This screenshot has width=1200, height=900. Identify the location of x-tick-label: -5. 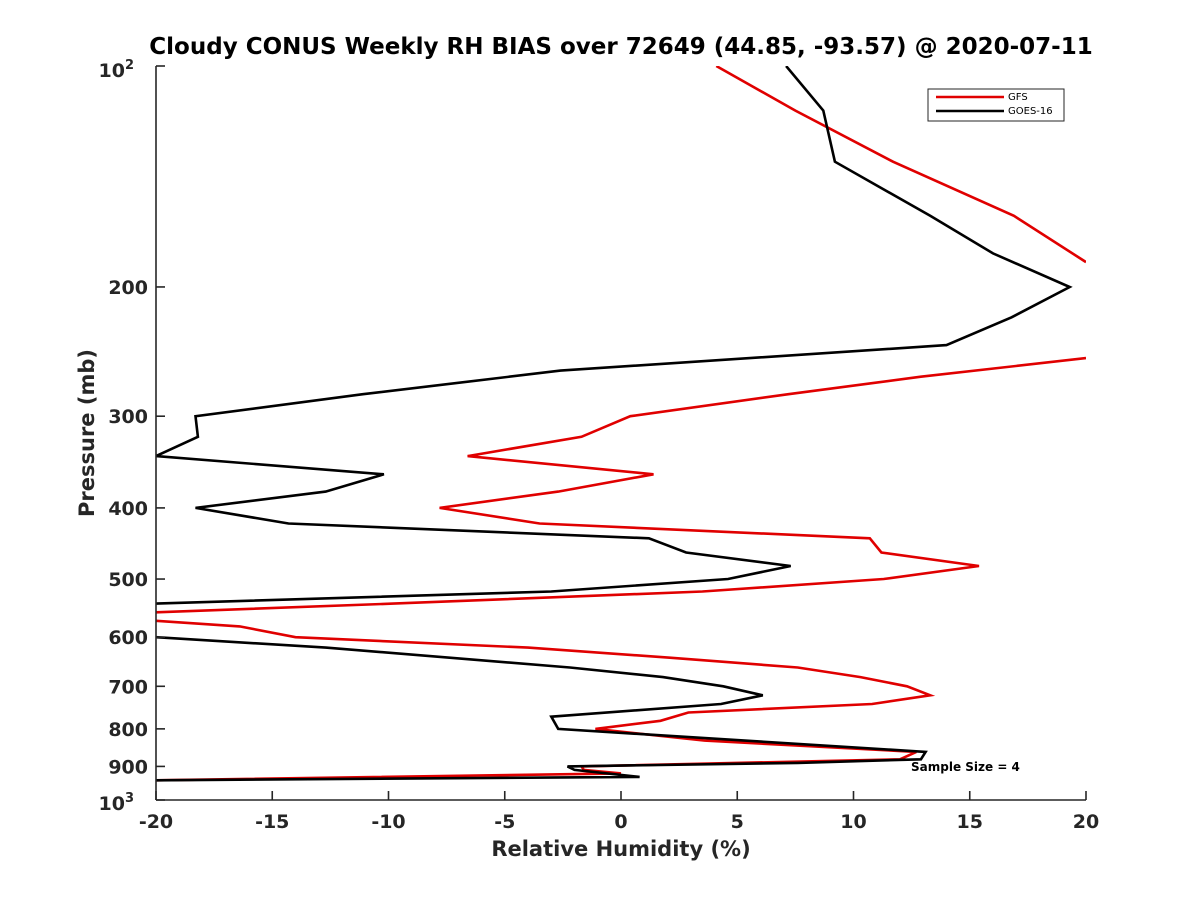
(504, 822).